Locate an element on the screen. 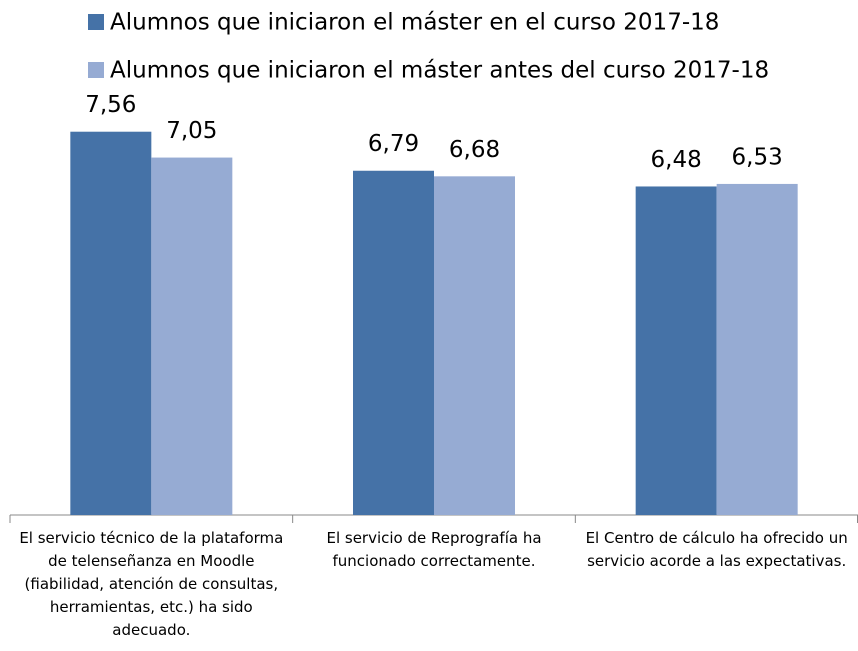 The width and height of the screenshot is (858, 651). data-label: 7,05 is located at coordinates (191, 131).